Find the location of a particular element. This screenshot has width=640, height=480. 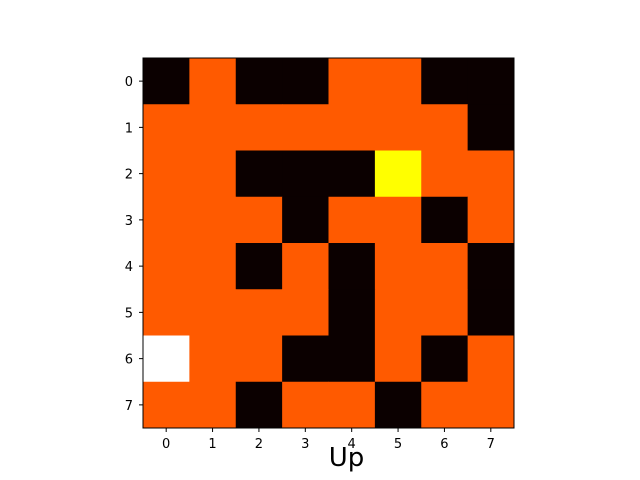

y-tick-label: 0 is located at coordinates (129, 82).